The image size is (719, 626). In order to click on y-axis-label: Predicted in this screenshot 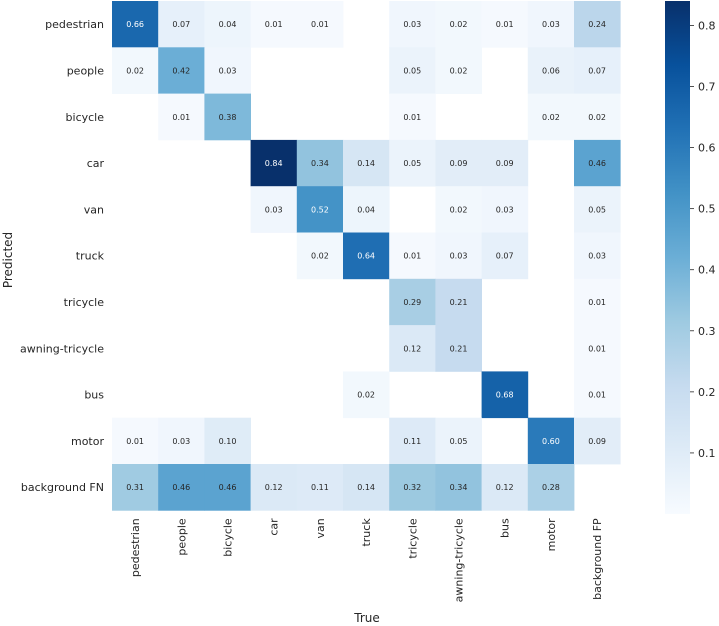, I will do `click(8, 260)`.